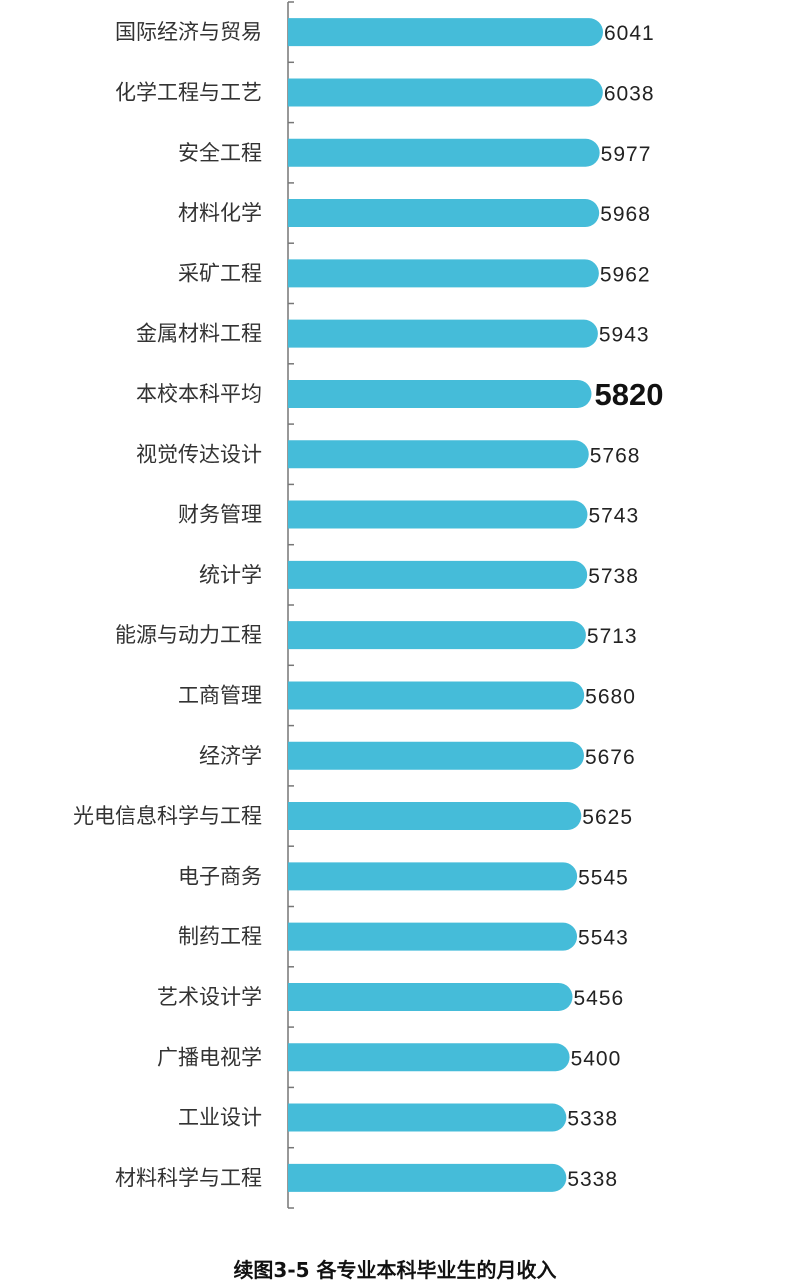 Image resolution: width=790 pixels, height=1288 pixels. What do you see at coordinates (610, 696) in the screenshot?
I see `data-label: 5680` at bounding box center [610, 696].